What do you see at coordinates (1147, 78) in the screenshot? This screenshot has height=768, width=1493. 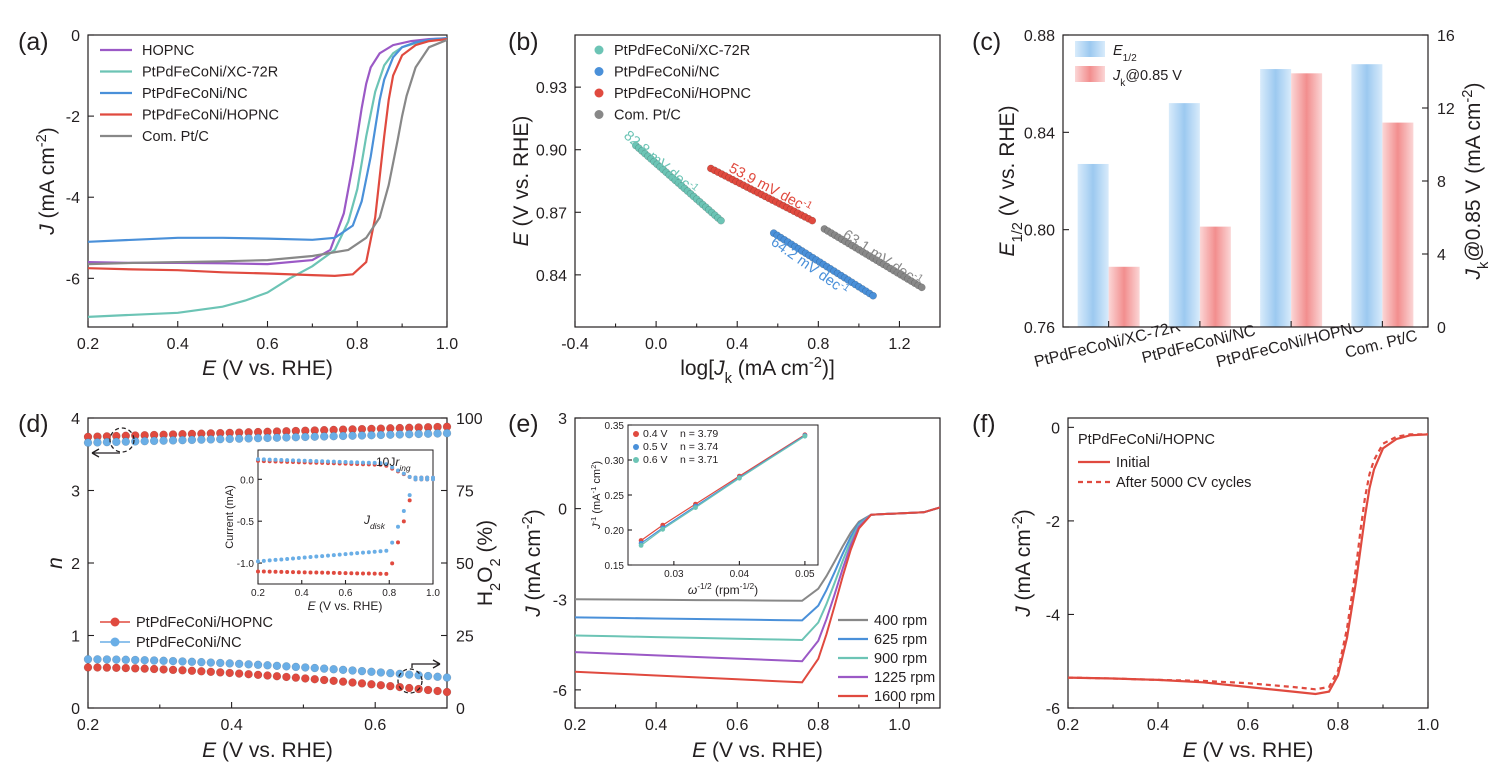 I see `legend-label: Jk@0.85 V` at bounding box center [1147, 78].